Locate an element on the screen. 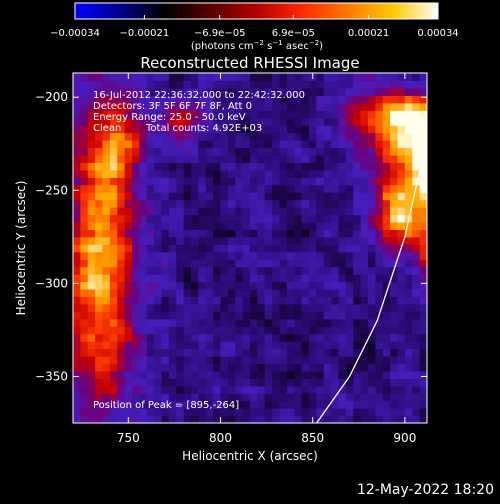 Image resolution: width=500 pixels, height=504 pixels. colorbar-tick-label: −6.9e−05 is located at coordinates (220, 33).